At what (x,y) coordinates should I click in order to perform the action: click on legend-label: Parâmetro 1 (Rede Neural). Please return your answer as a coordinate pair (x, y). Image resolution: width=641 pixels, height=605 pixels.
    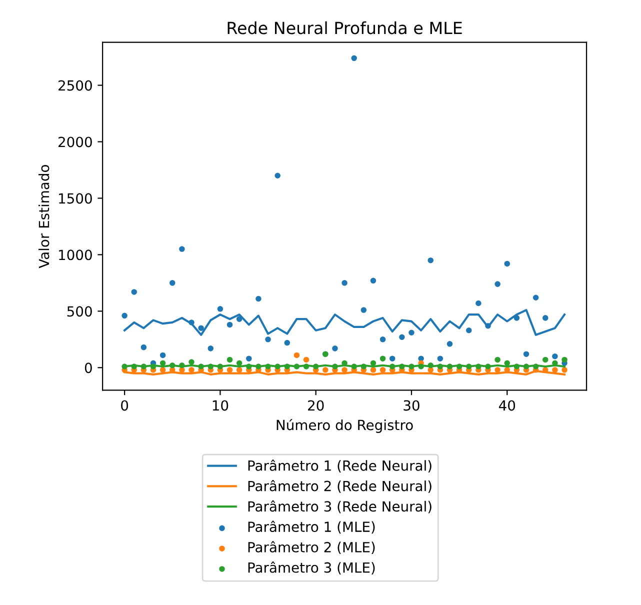
    Looking at the image, I should click on (340, 466).